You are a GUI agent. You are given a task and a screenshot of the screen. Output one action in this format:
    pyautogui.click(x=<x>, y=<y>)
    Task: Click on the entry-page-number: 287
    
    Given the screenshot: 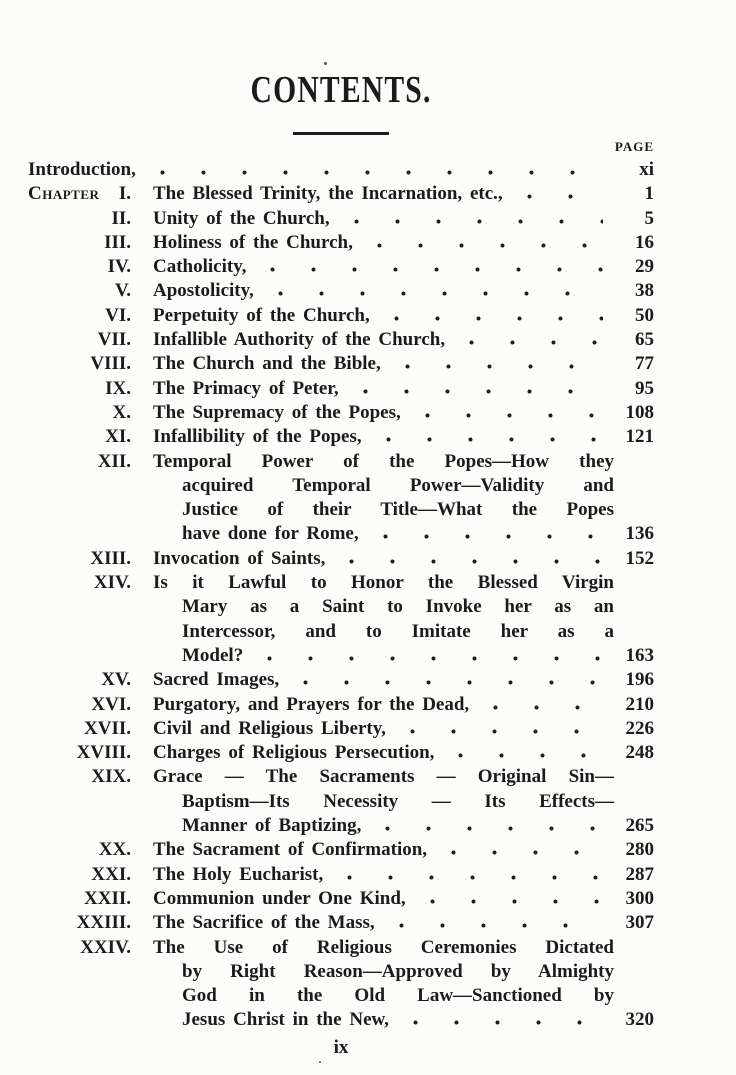 What is the action you would take?
    pyautogui.click(x=640, y=874)
    